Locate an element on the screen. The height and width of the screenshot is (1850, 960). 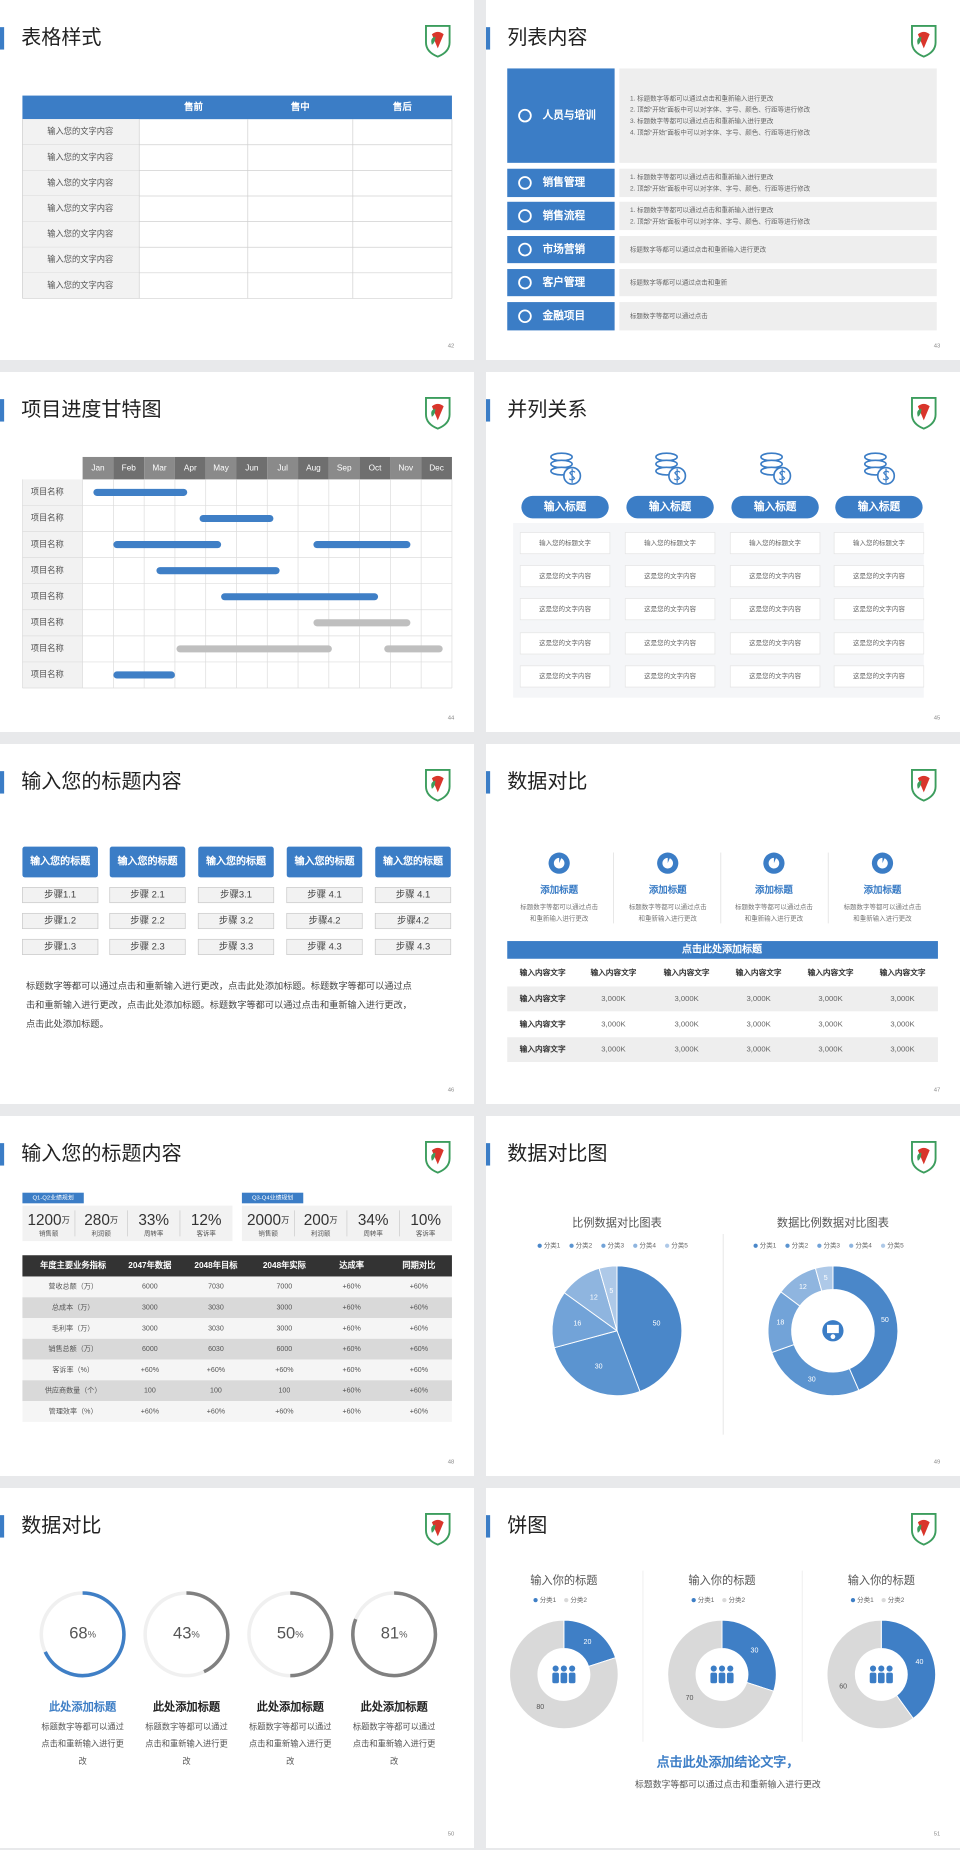
list-line: 1. 标题数字等都可以通过点击和重新输入进行更改 is located at coordinates (702, 97).